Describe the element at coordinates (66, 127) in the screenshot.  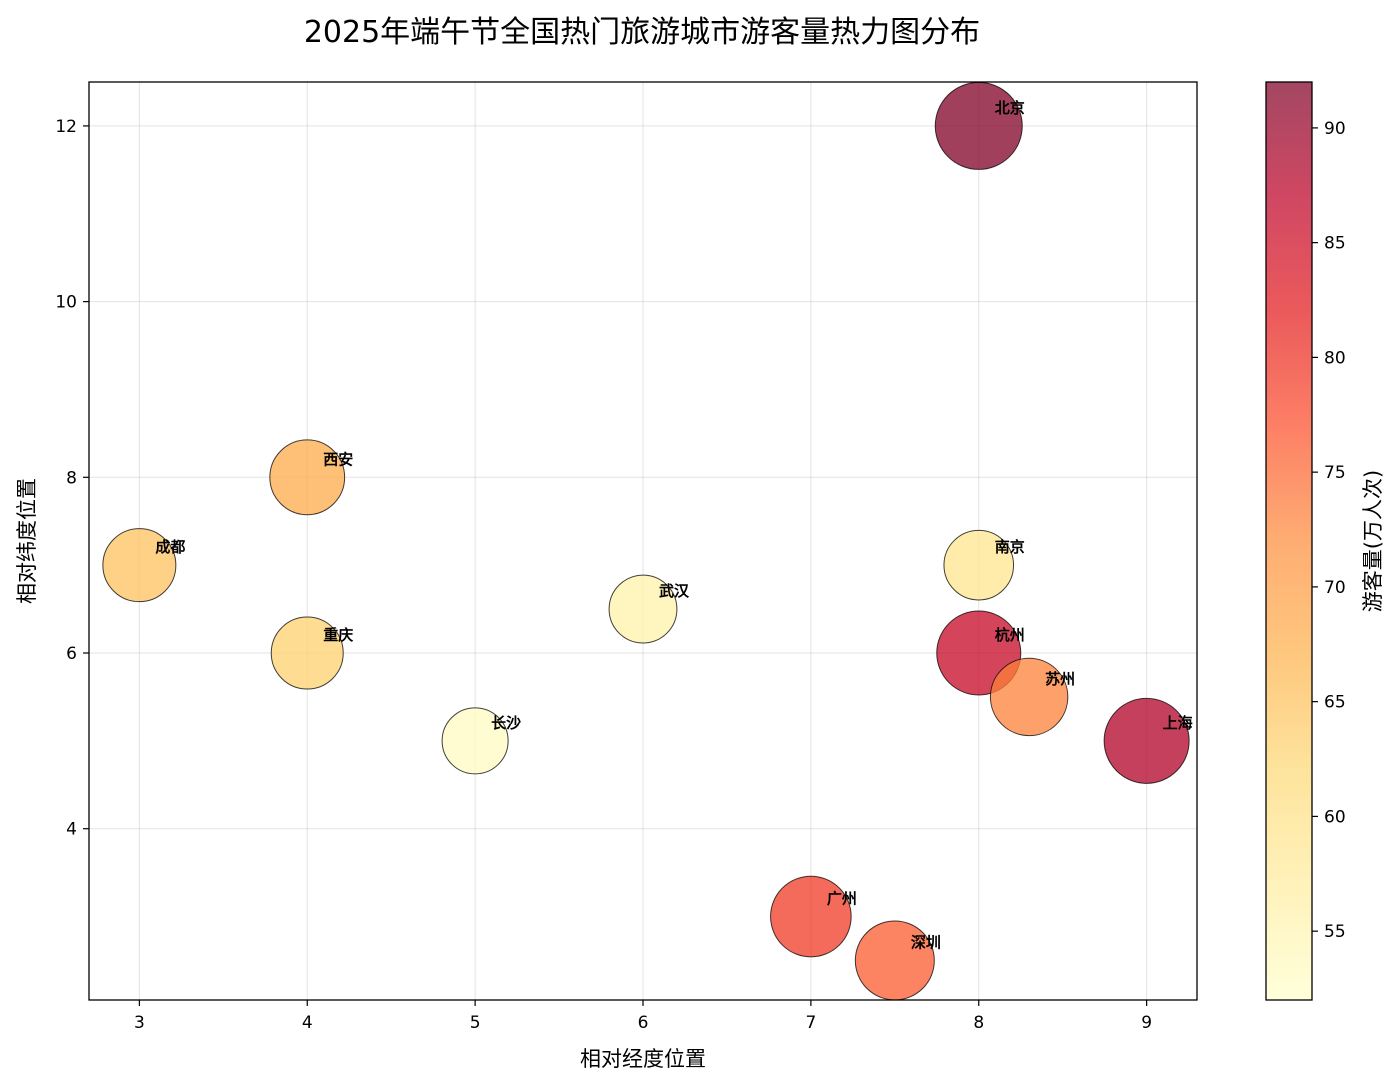
I see `y-tick-label: 12` at that location.